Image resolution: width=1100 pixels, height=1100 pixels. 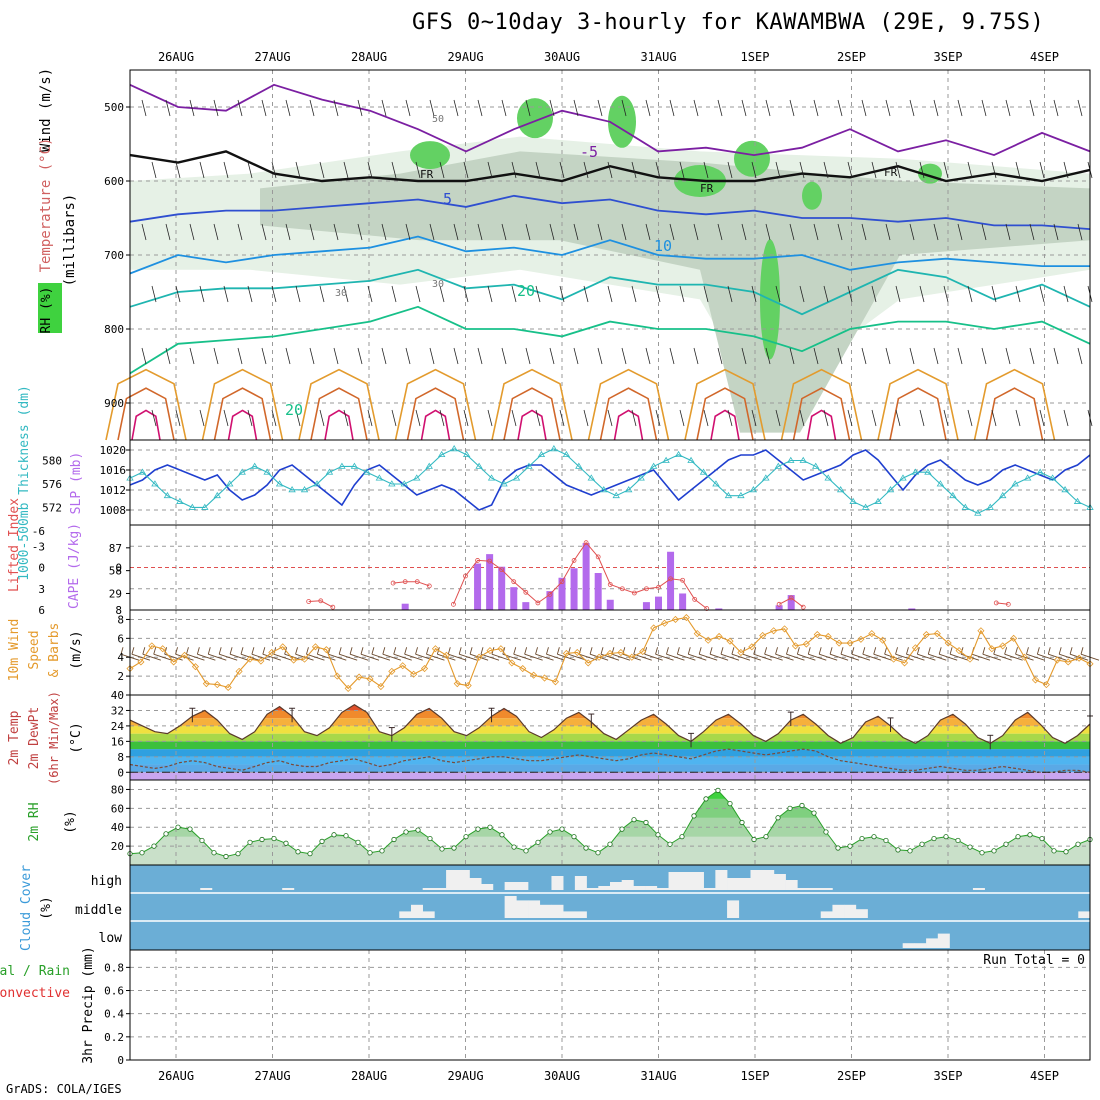 I want to click on x-tick-label-bottom: 26AUG, so click(x=176, y=1076).